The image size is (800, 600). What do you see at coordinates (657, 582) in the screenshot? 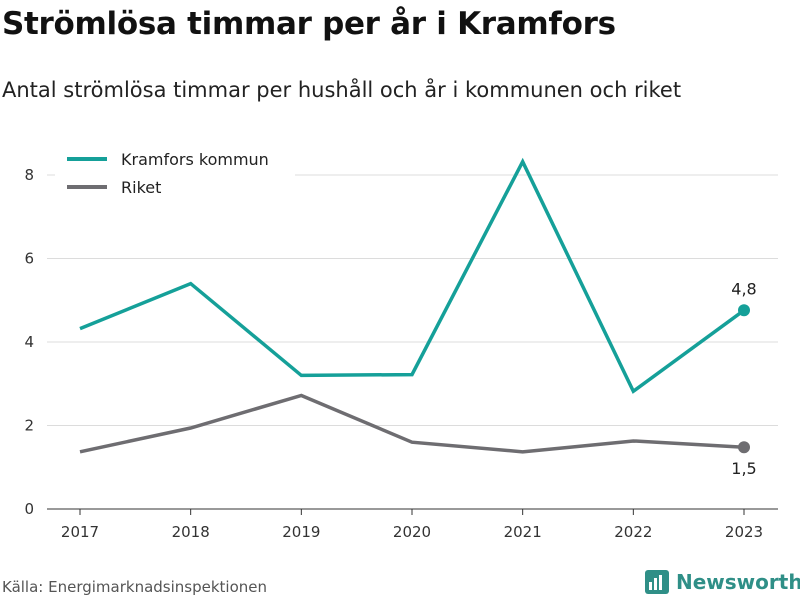
I see `newsworthy-logo-icon` at bounding box center [657, 582].